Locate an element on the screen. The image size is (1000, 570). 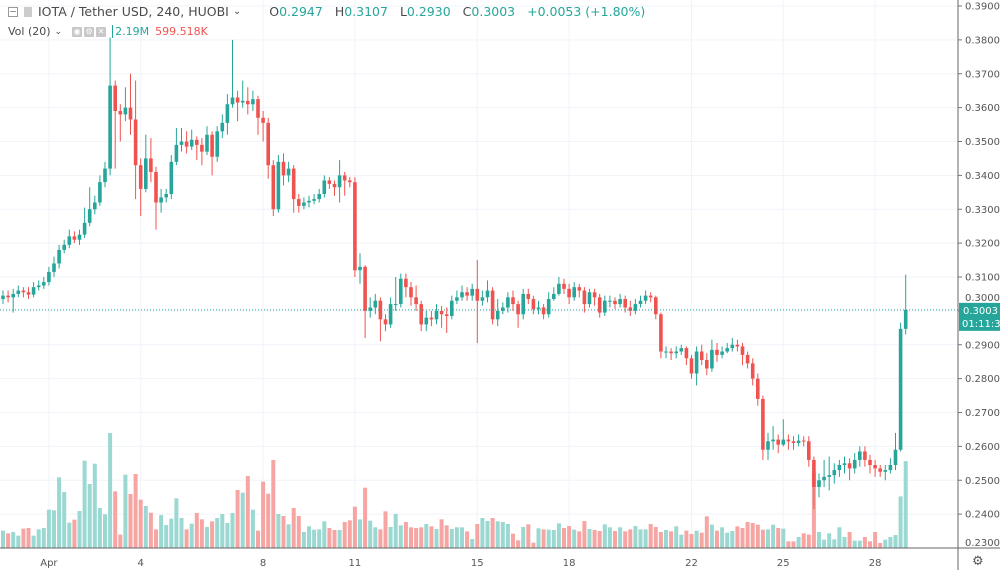
volume-value: 2.19M is located at coordinates (130, 31).